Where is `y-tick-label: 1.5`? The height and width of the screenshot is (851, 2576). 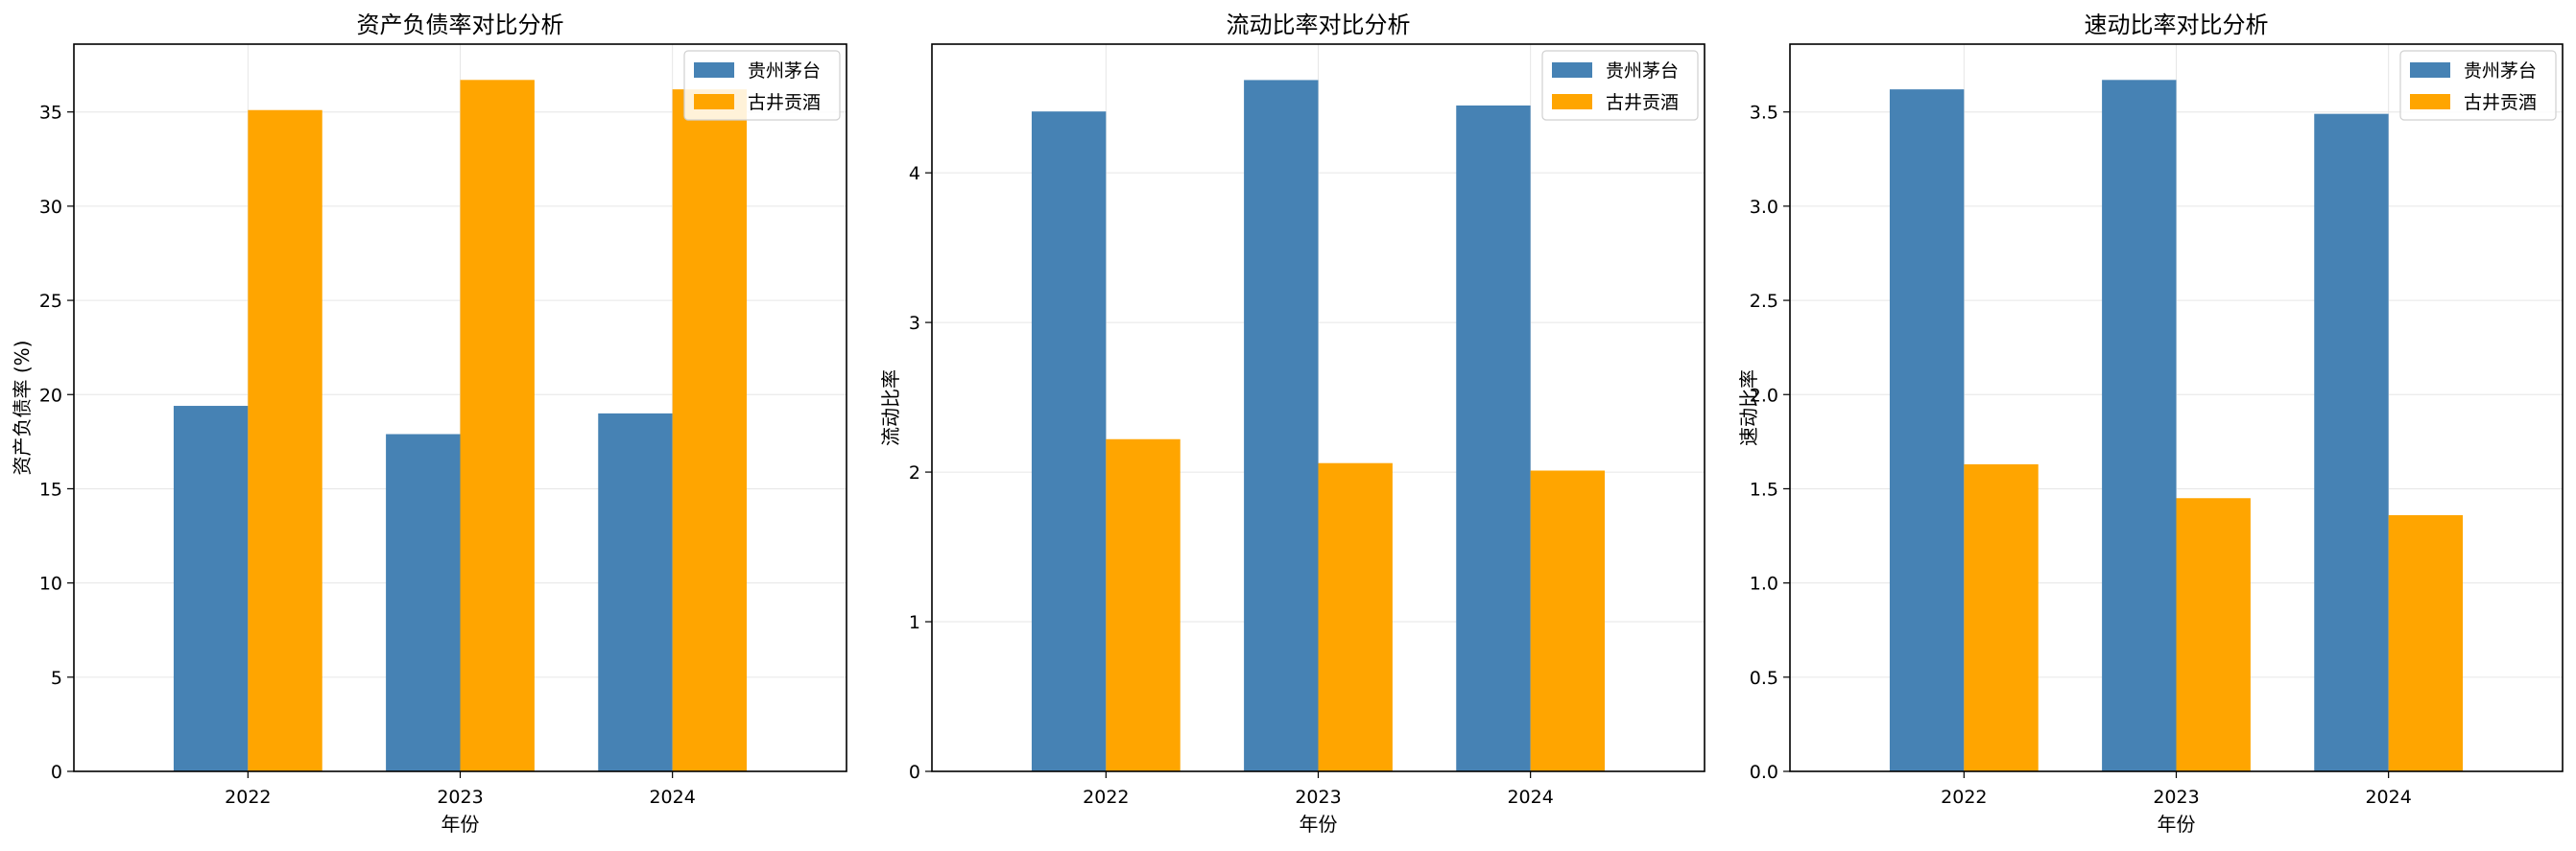
y-tick-label: 1.5 is located at coordinates (1764, 489).